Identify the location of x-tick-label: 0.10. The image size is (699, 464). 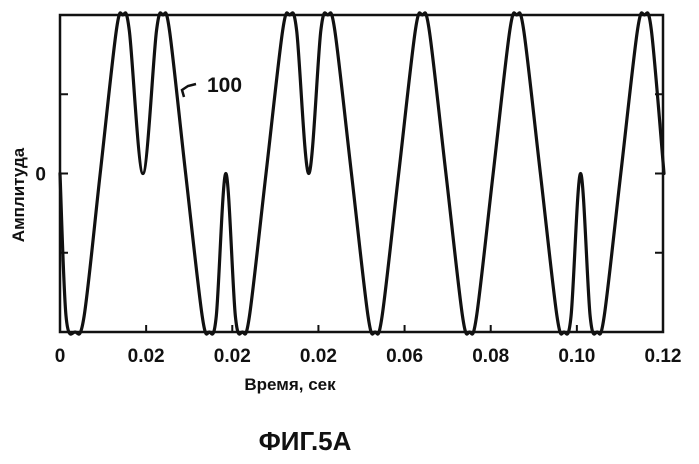
(576, 356).